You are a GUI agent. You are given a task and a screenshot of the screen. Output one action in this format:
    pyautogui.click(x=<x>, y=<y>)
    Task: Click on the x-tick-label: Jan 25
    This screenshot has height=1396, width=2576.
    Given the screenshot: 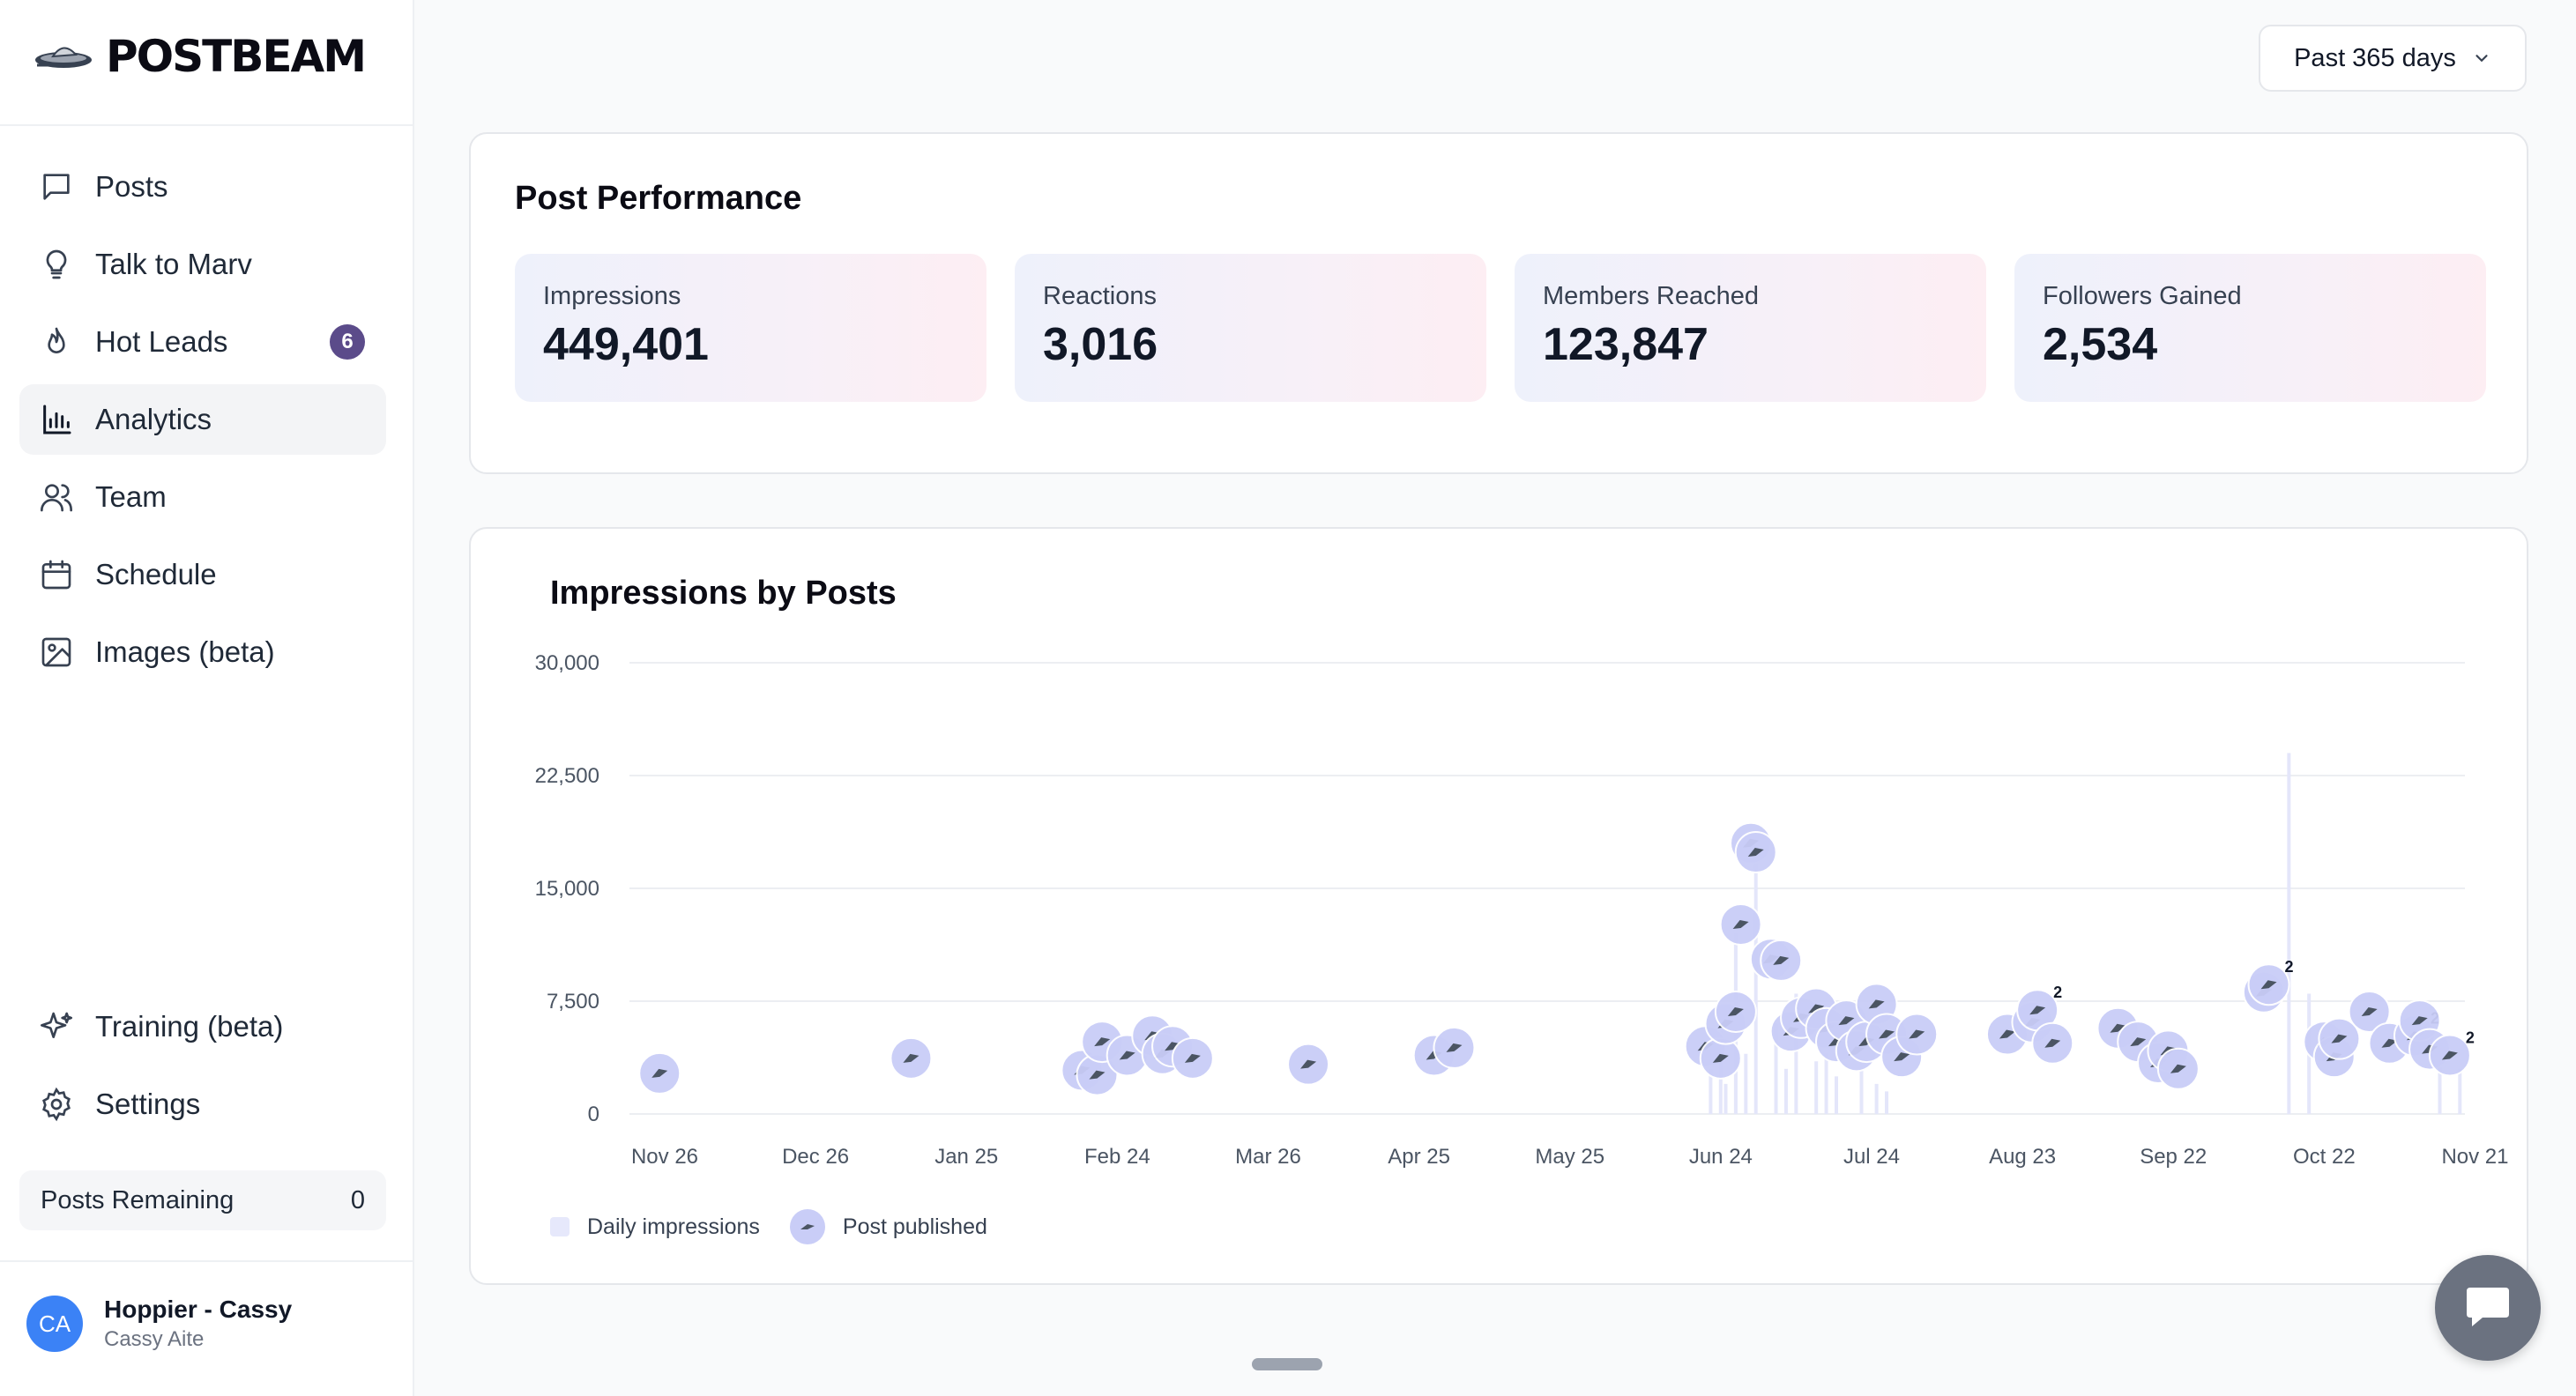 What is the action you would take?
    pyautogui.click(x=966, y=1157)
    